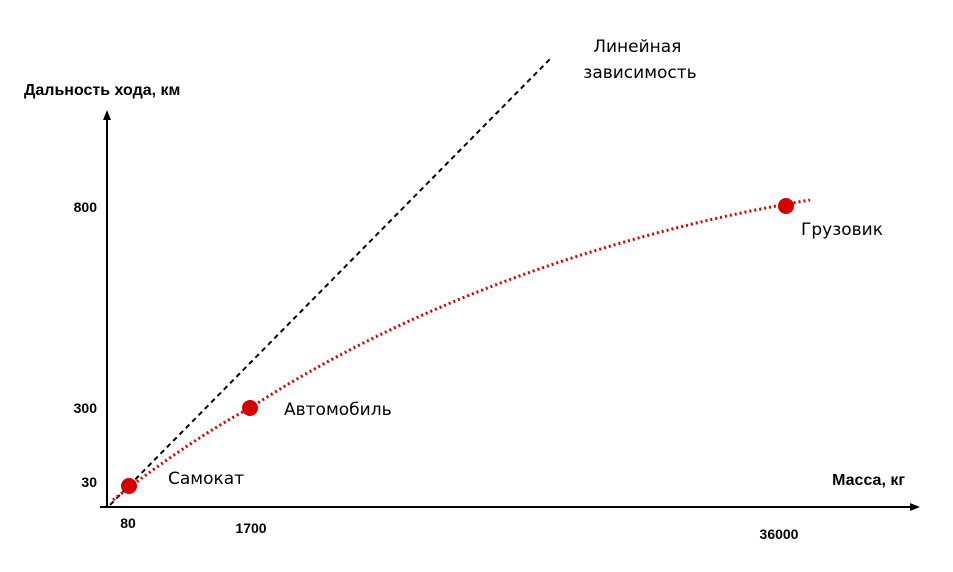 Image resolution: width=953 pixels, height=572 pixels. Describe the element at coordinates (128, 523) in the screenshot. I see `x-tick-label: 80` at that location.